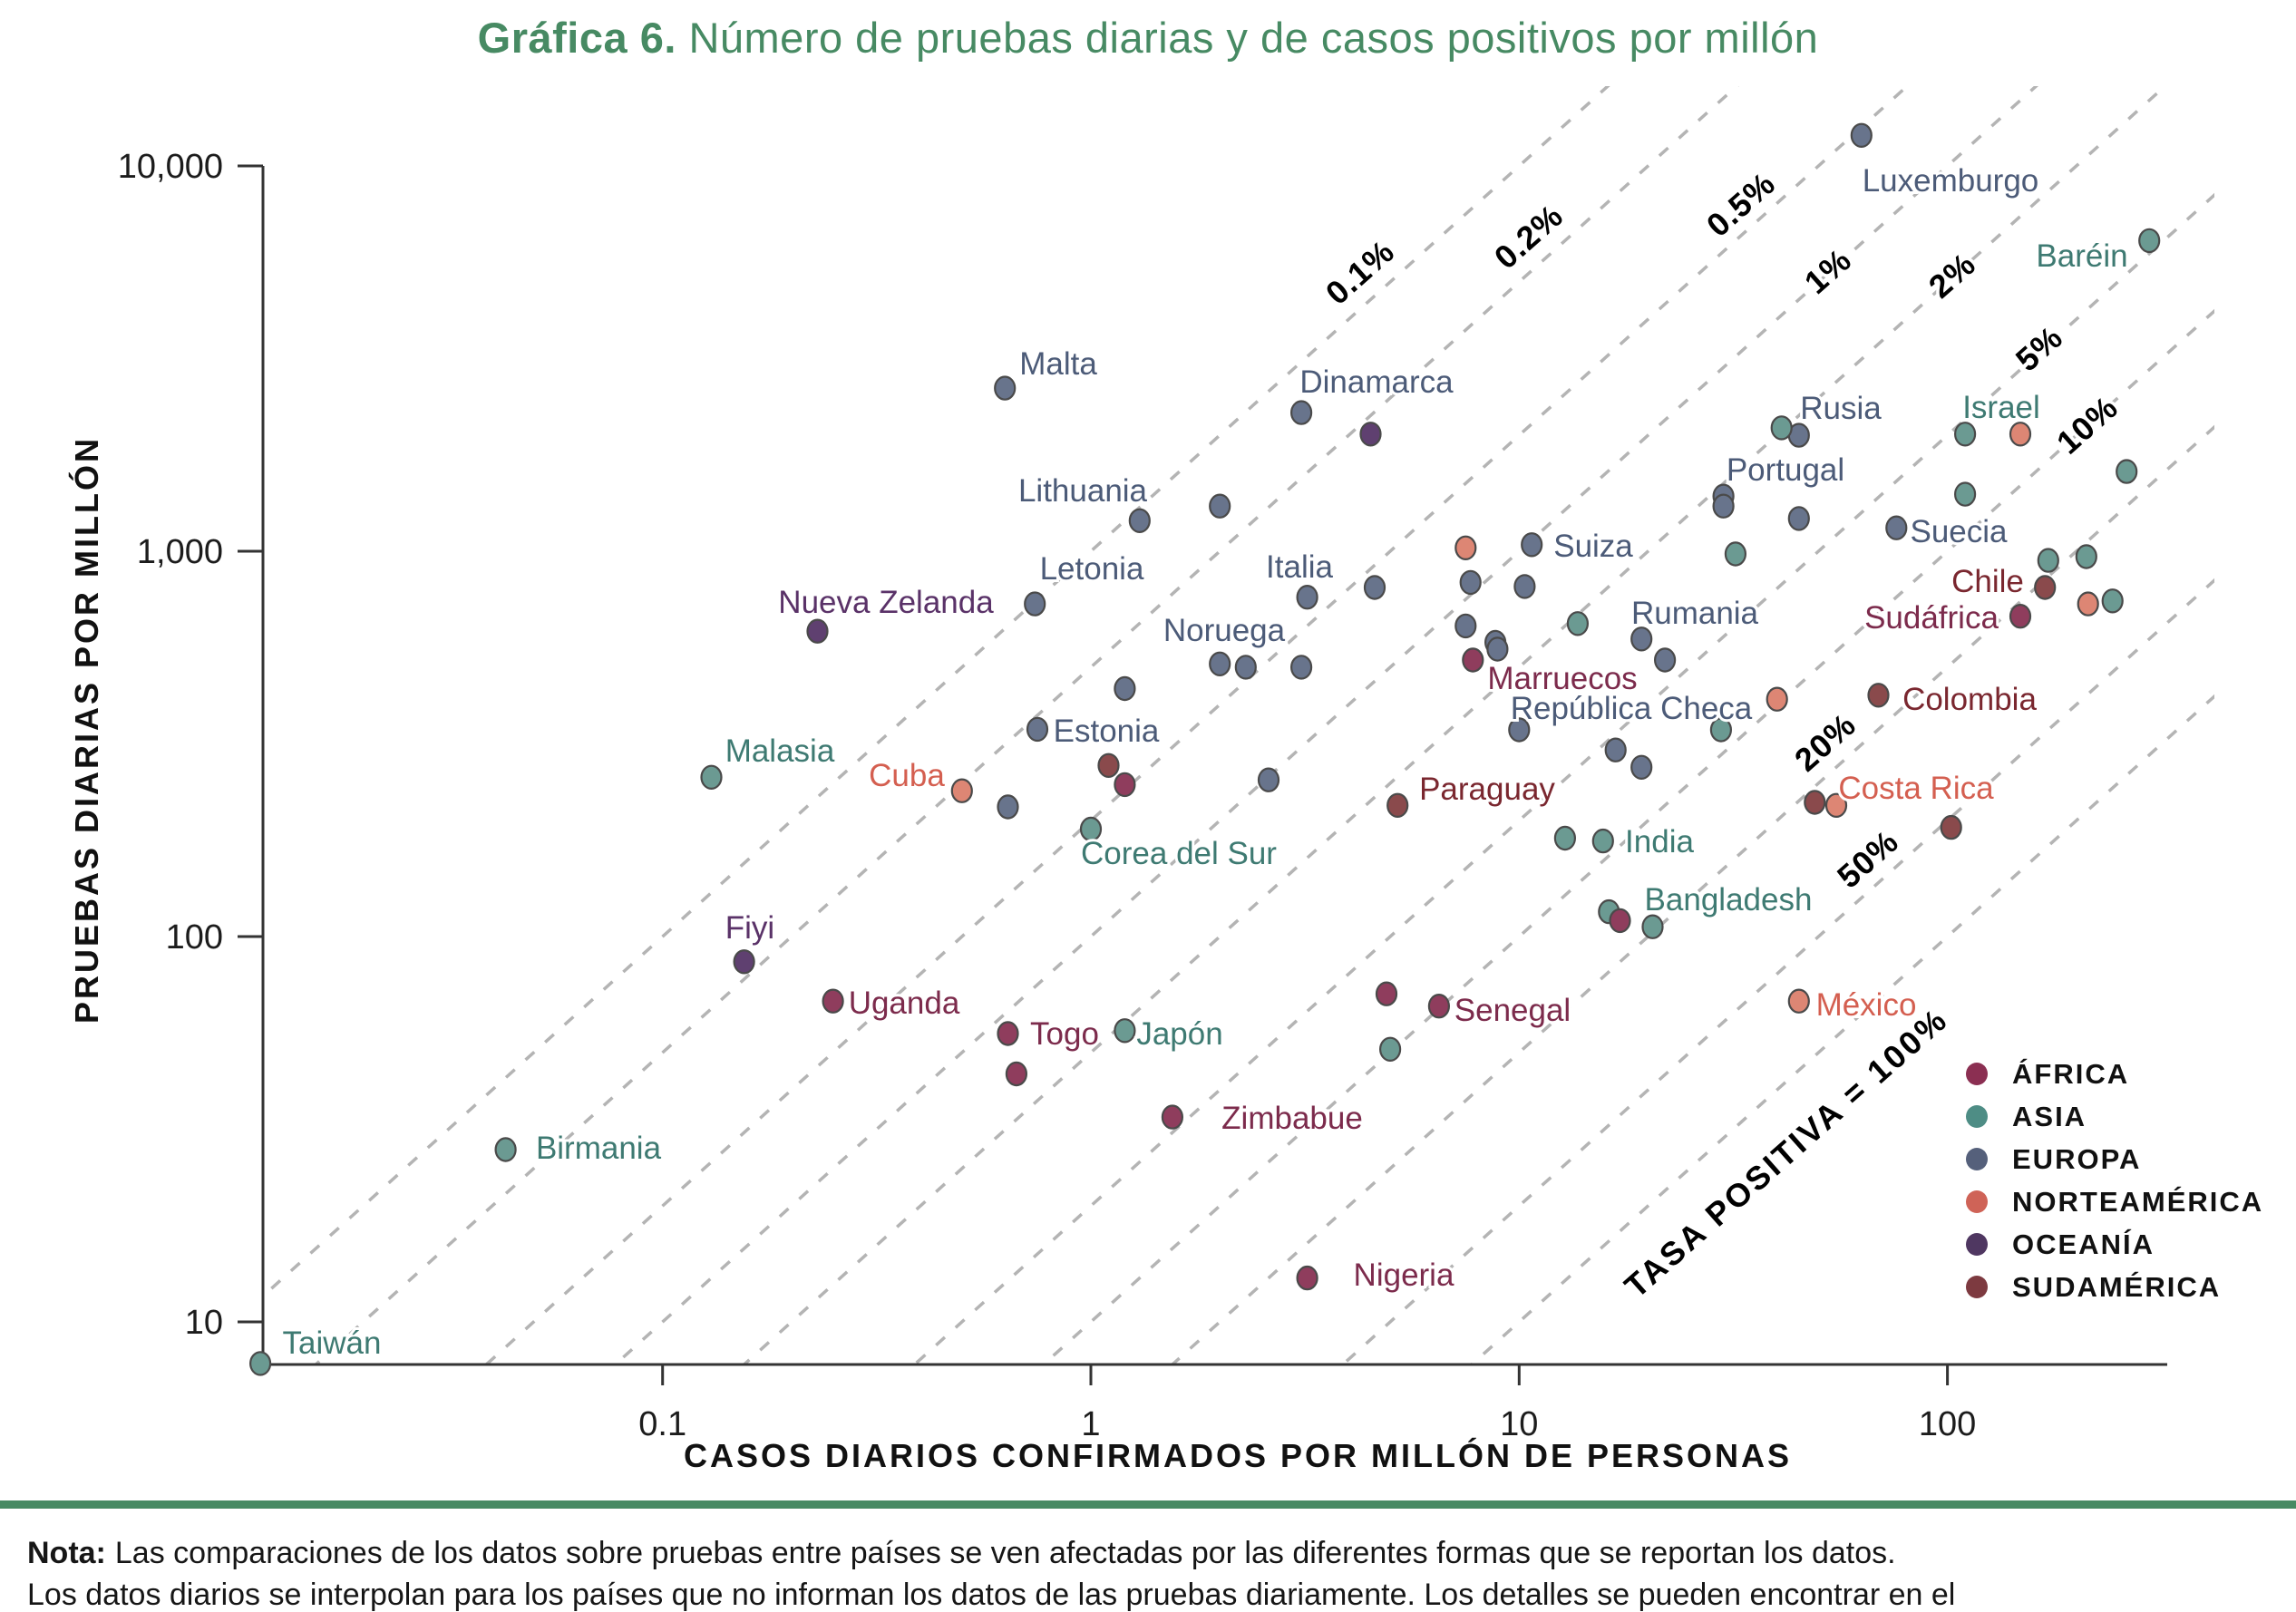 Image resolution: width=2296 pixels, height=1612 pixels. Describe the element at coordinates (1307, 1278) in the screenshot. I see `data-point-Nigeria` at that location.